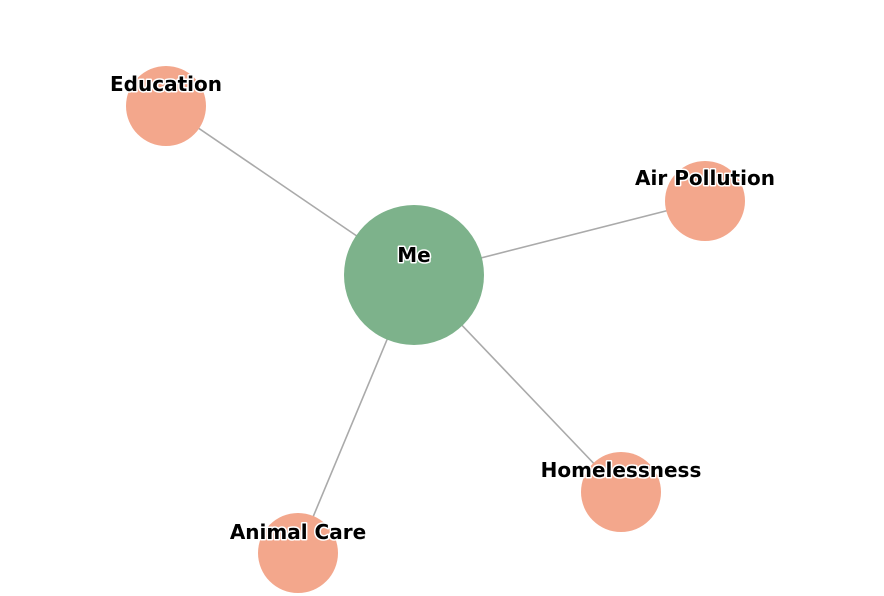  What do you see at coordinates (298, 532) in the screenshot?
I see `node-animal-care-label: Animal Care` at bounding box center [298, 532].